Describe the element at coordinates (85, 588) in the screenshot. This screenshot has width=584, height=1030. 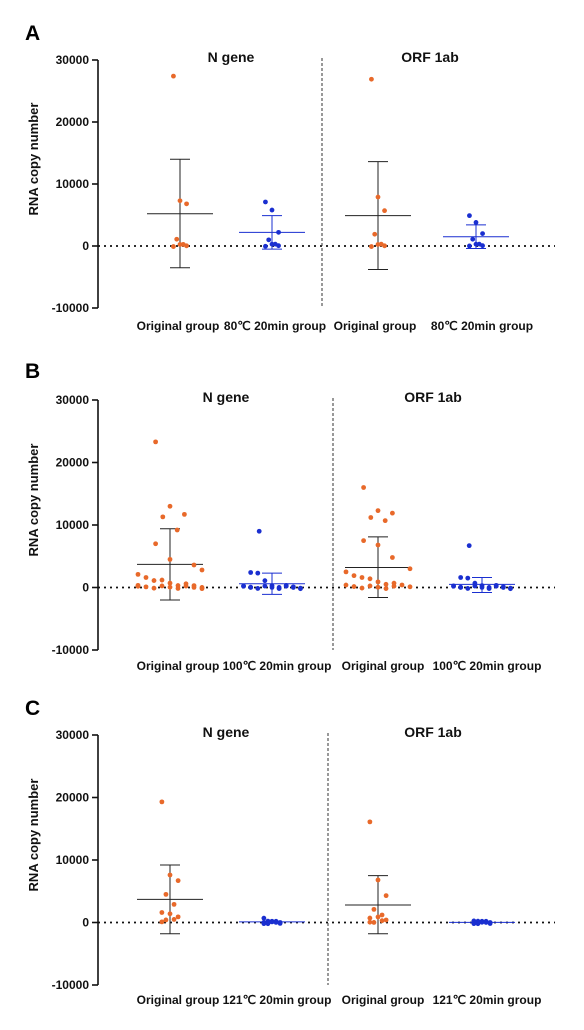
I see `y-tick-label: 0` at that location.